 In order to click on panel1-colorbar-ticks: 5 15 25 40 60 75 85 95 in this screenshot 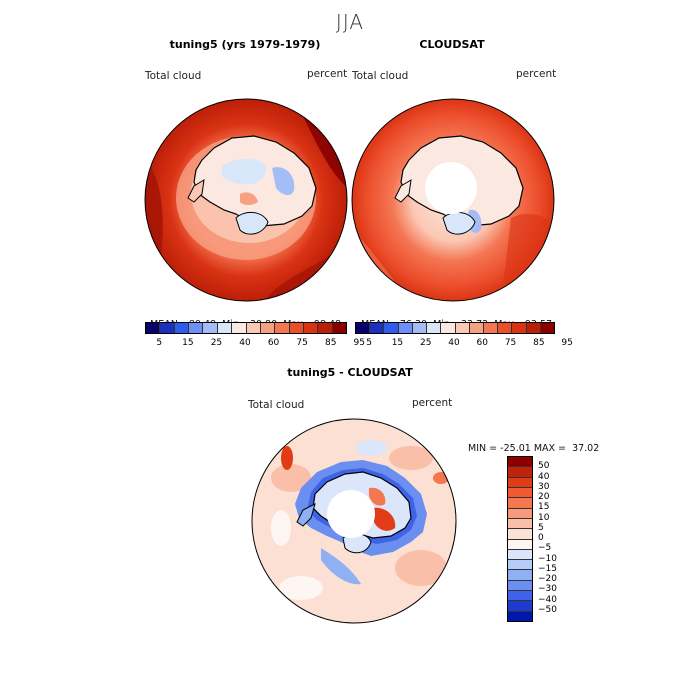, I will do `click(255, 344)`.